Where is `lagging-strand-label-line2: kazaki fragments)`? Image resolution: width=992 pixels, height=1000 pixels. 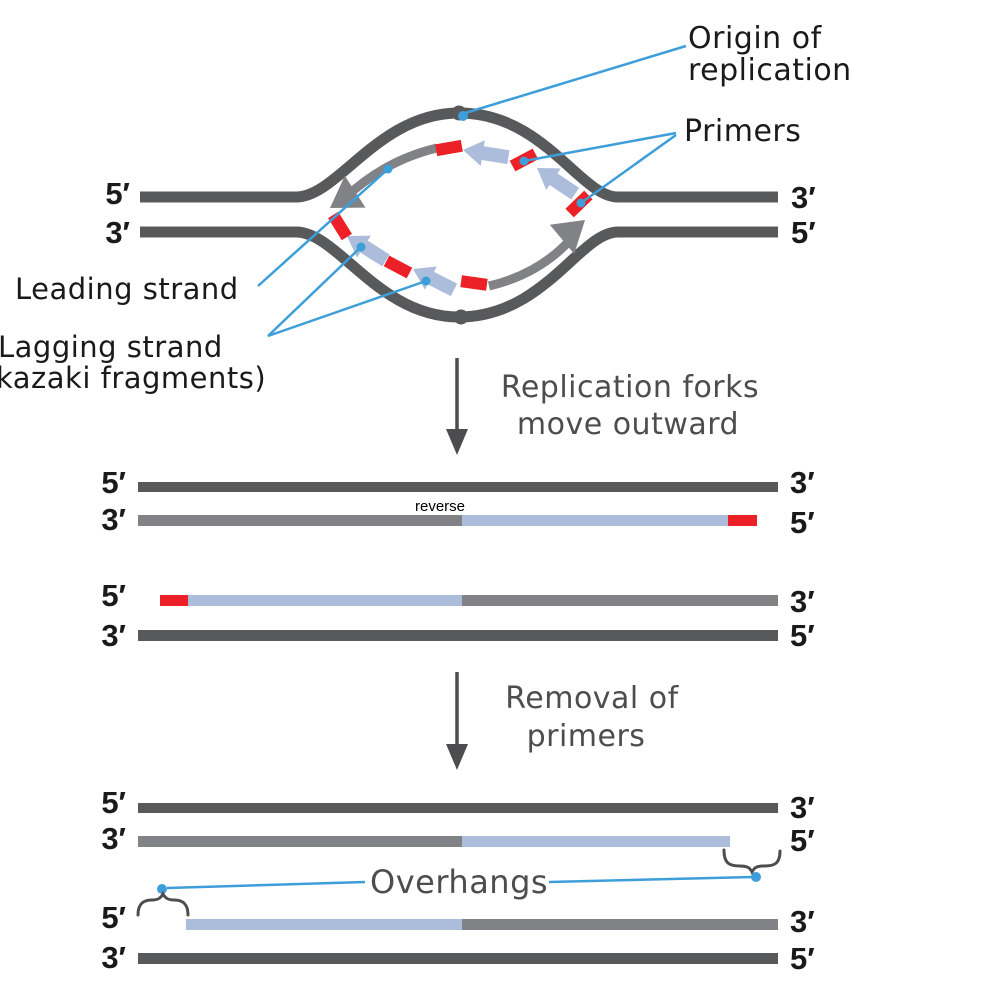
lagging-strand-label-line2: kazaki fragments) is located at coordinates (133, 378).